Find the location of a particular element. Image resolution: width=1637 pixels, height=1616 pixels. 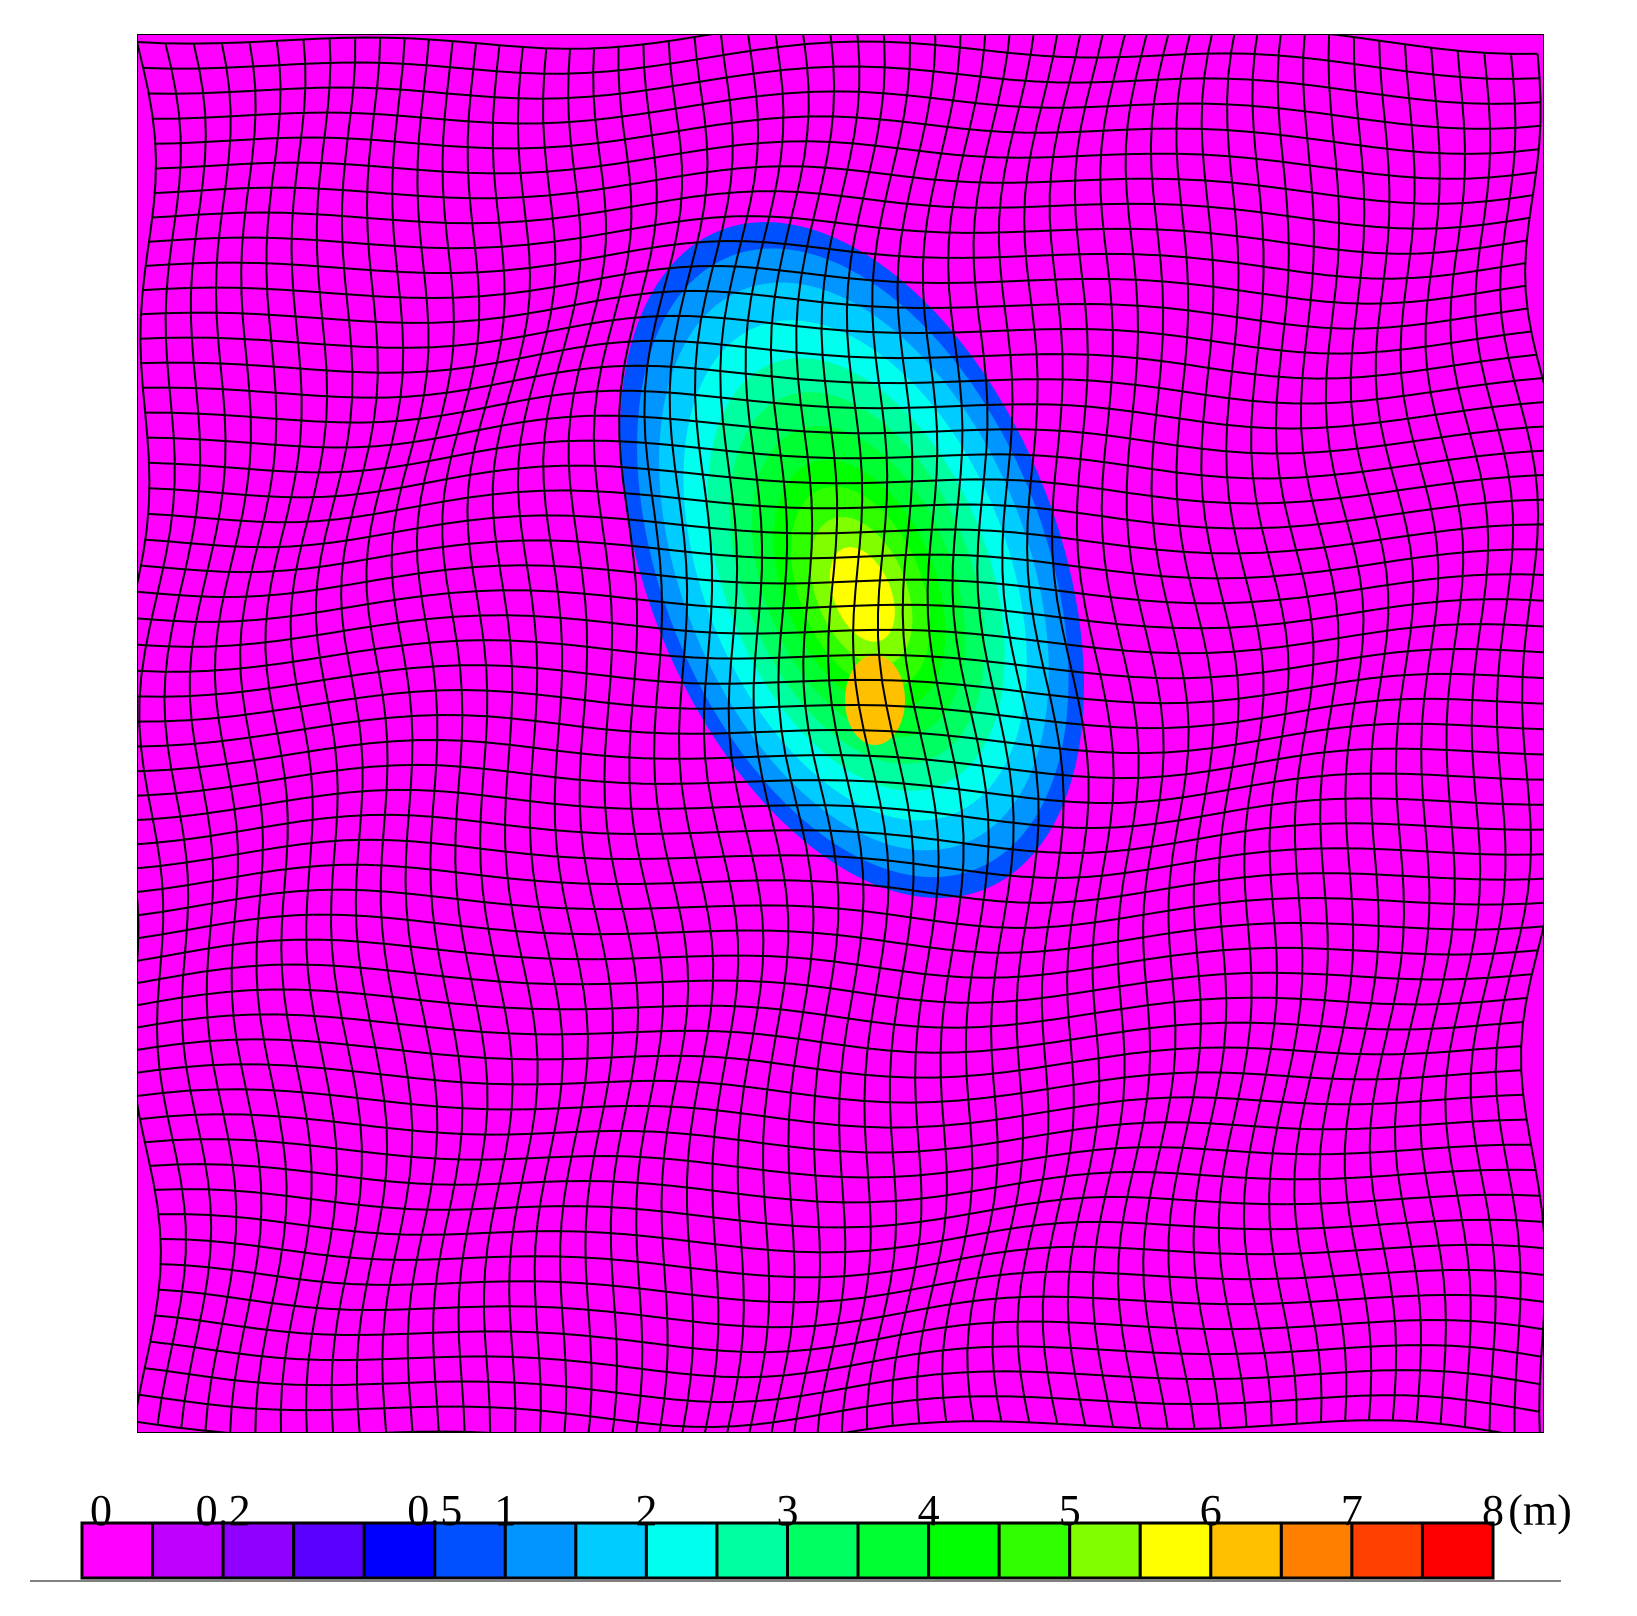

colorbar-tick-label: 7 is located at coordinates (1352, 1510).